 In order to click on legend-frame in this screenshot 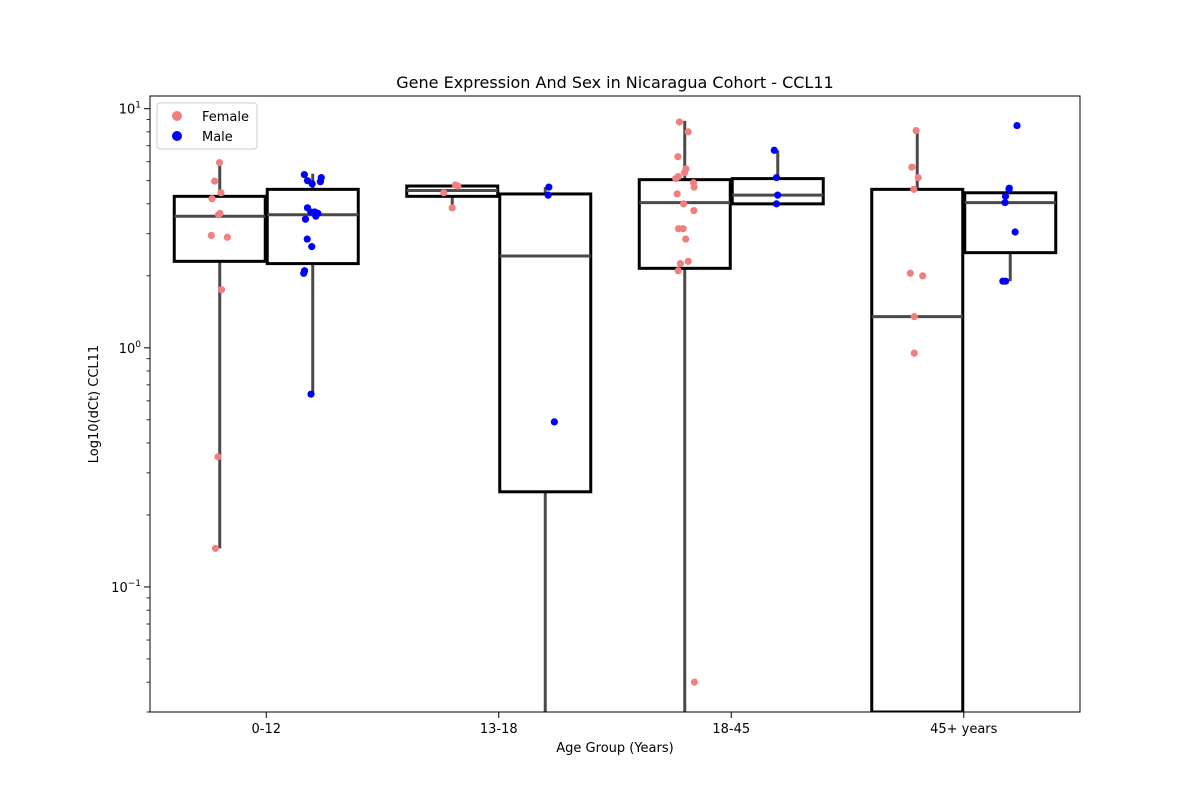, I will do `click(207, 126)`.